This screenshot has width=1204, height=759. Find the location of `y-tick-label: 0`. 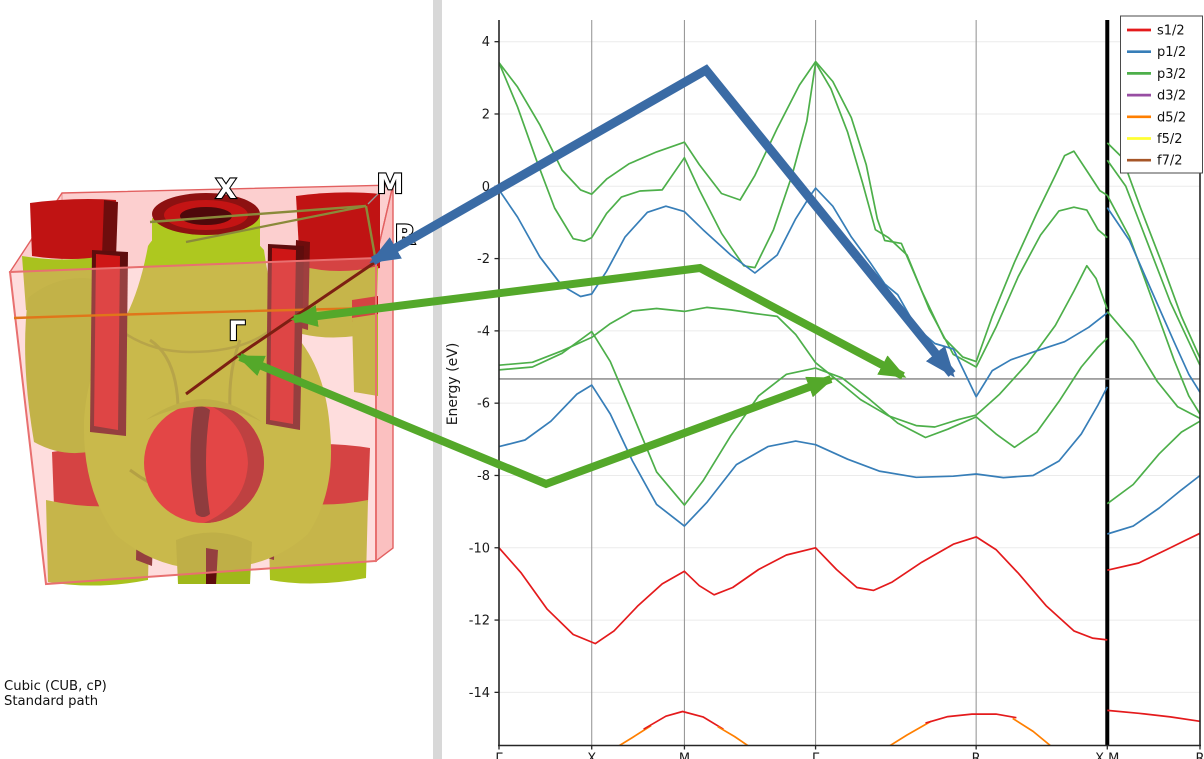

y-tick-label: 0 is located at coordinates (486, 187).